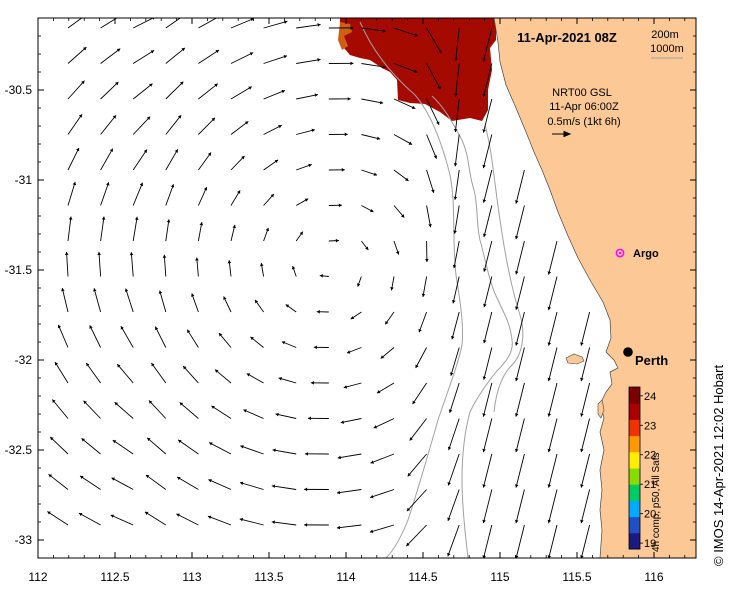 The width and height of the screenshot is (739, 592). Describe the element at coordinates (19, 90) in the screenshot. I see `y-tick-label: -30.5` at that location.